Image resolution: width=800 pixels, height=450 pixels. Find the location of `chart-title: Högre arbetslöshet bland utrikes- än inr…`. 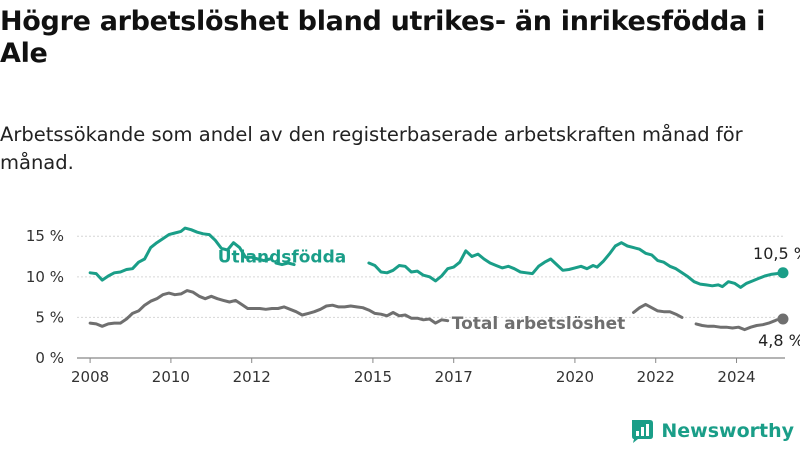

chart-title: Högre arbetslöshet bland utrikes- än inr… is located at coordinates (383, 37).